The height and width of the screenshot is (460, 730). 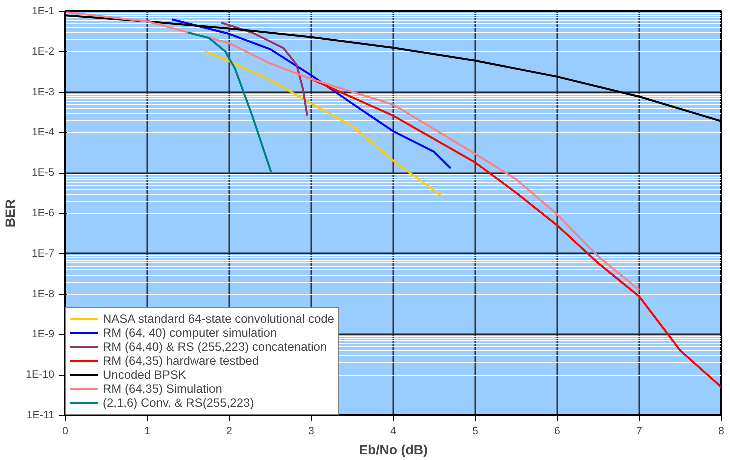 I want to click on legend-label: RM (64,35) Simulation, so click(x=162, y=389).